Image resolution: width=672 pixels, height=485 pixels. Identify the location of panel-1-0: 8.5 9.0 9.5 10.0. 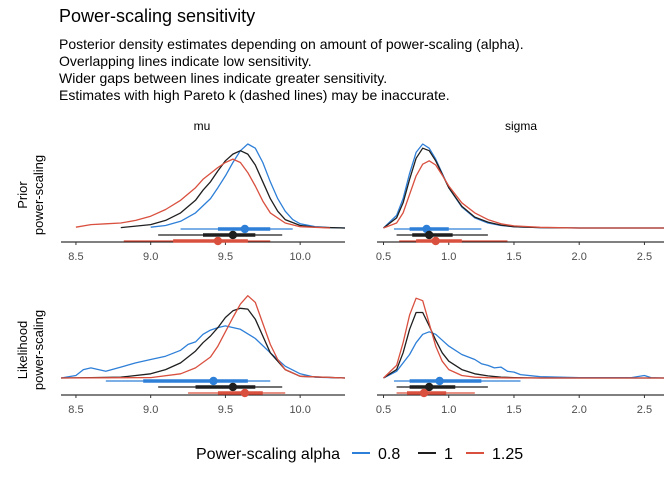
(203, 355).